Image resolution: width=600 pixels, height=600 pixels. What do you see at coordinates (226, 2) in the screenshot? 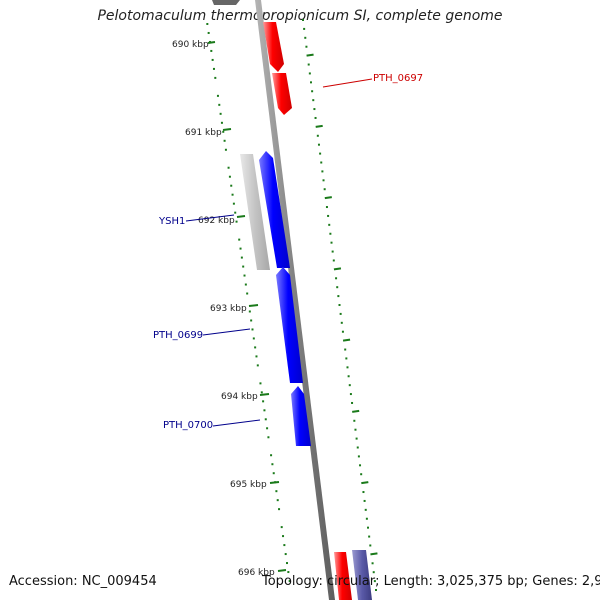
I see `backbone-fragment` at bounding box center [226, 2].